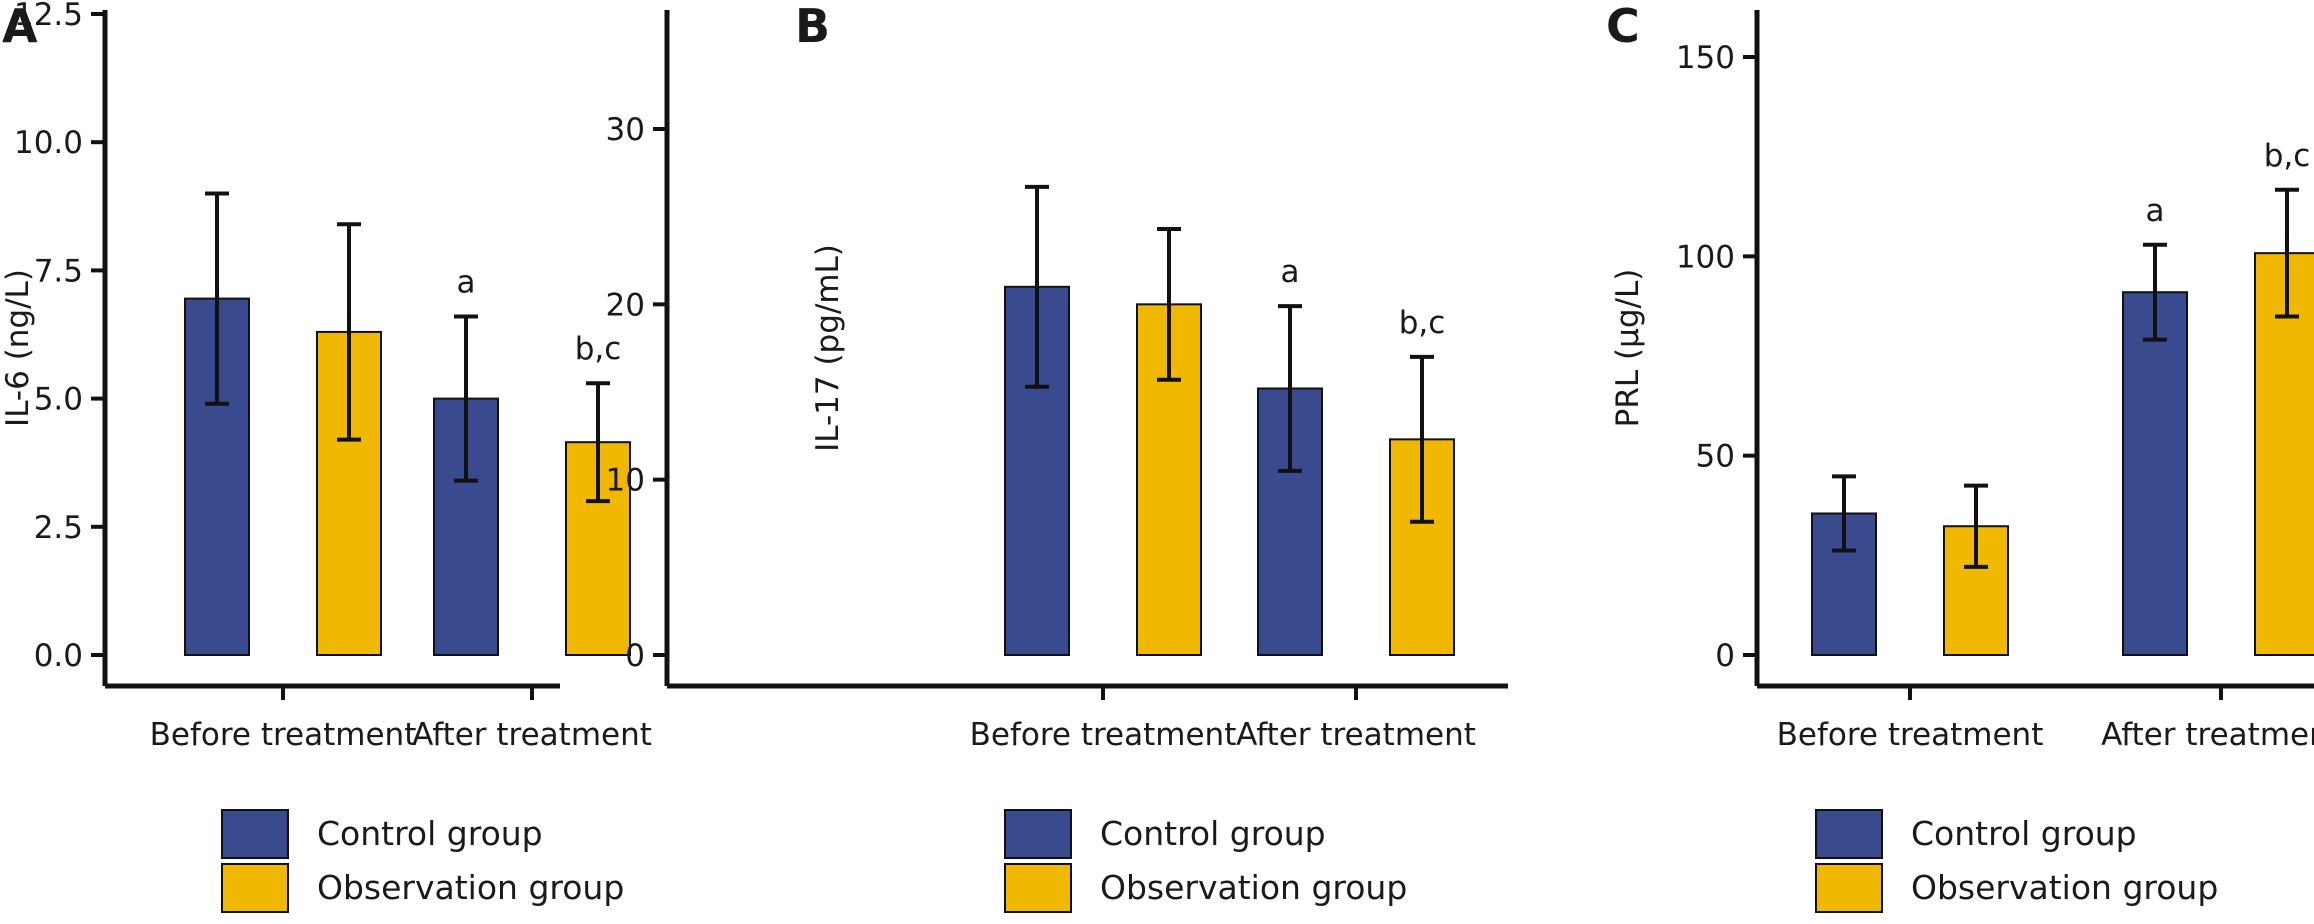 This screenshot has height=924, width=2314. Describe the element at coordinates (828, 348) in the screenshot. I see `y-axis-title: IL-17 (pg/mL)` at that location.